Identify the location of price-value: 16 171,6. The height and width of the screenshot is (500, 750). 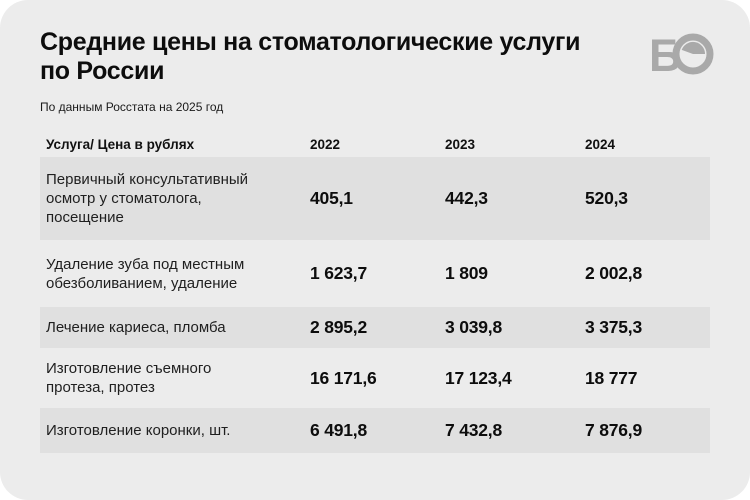
(343, 377).